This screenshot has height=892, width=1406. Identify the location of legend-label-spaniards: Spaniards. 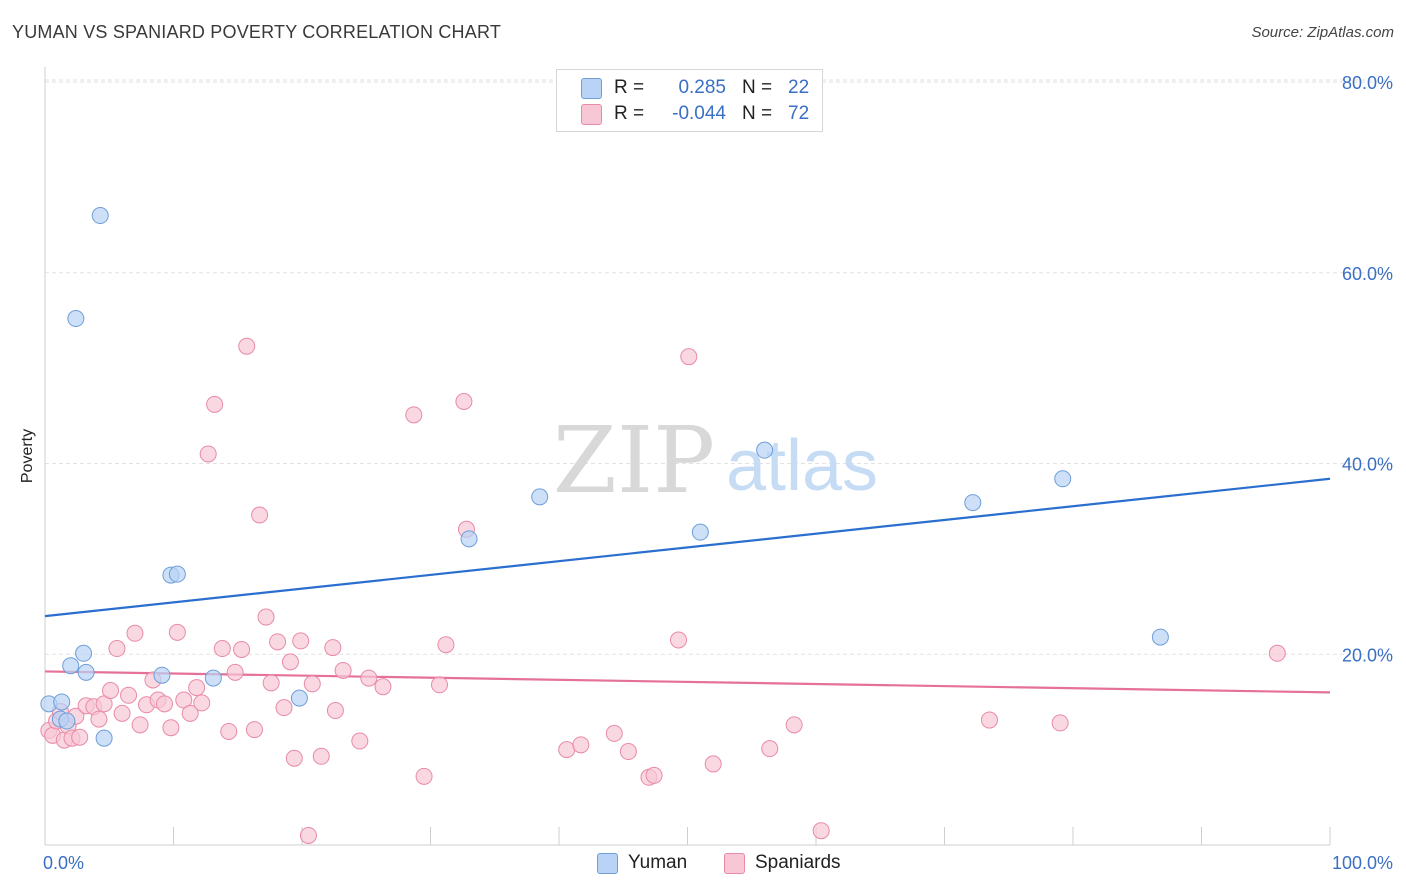
(798, 862).